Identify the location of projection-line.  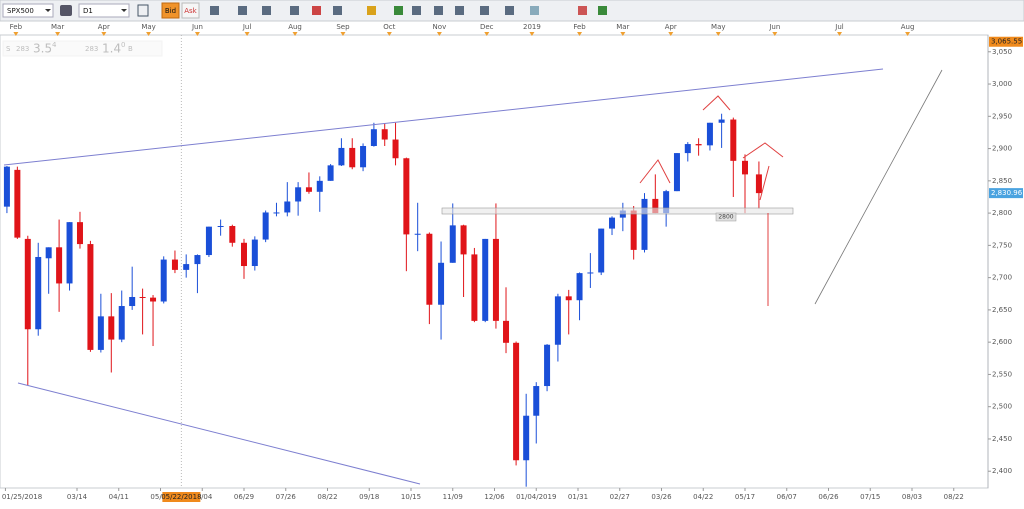
(878, 187).